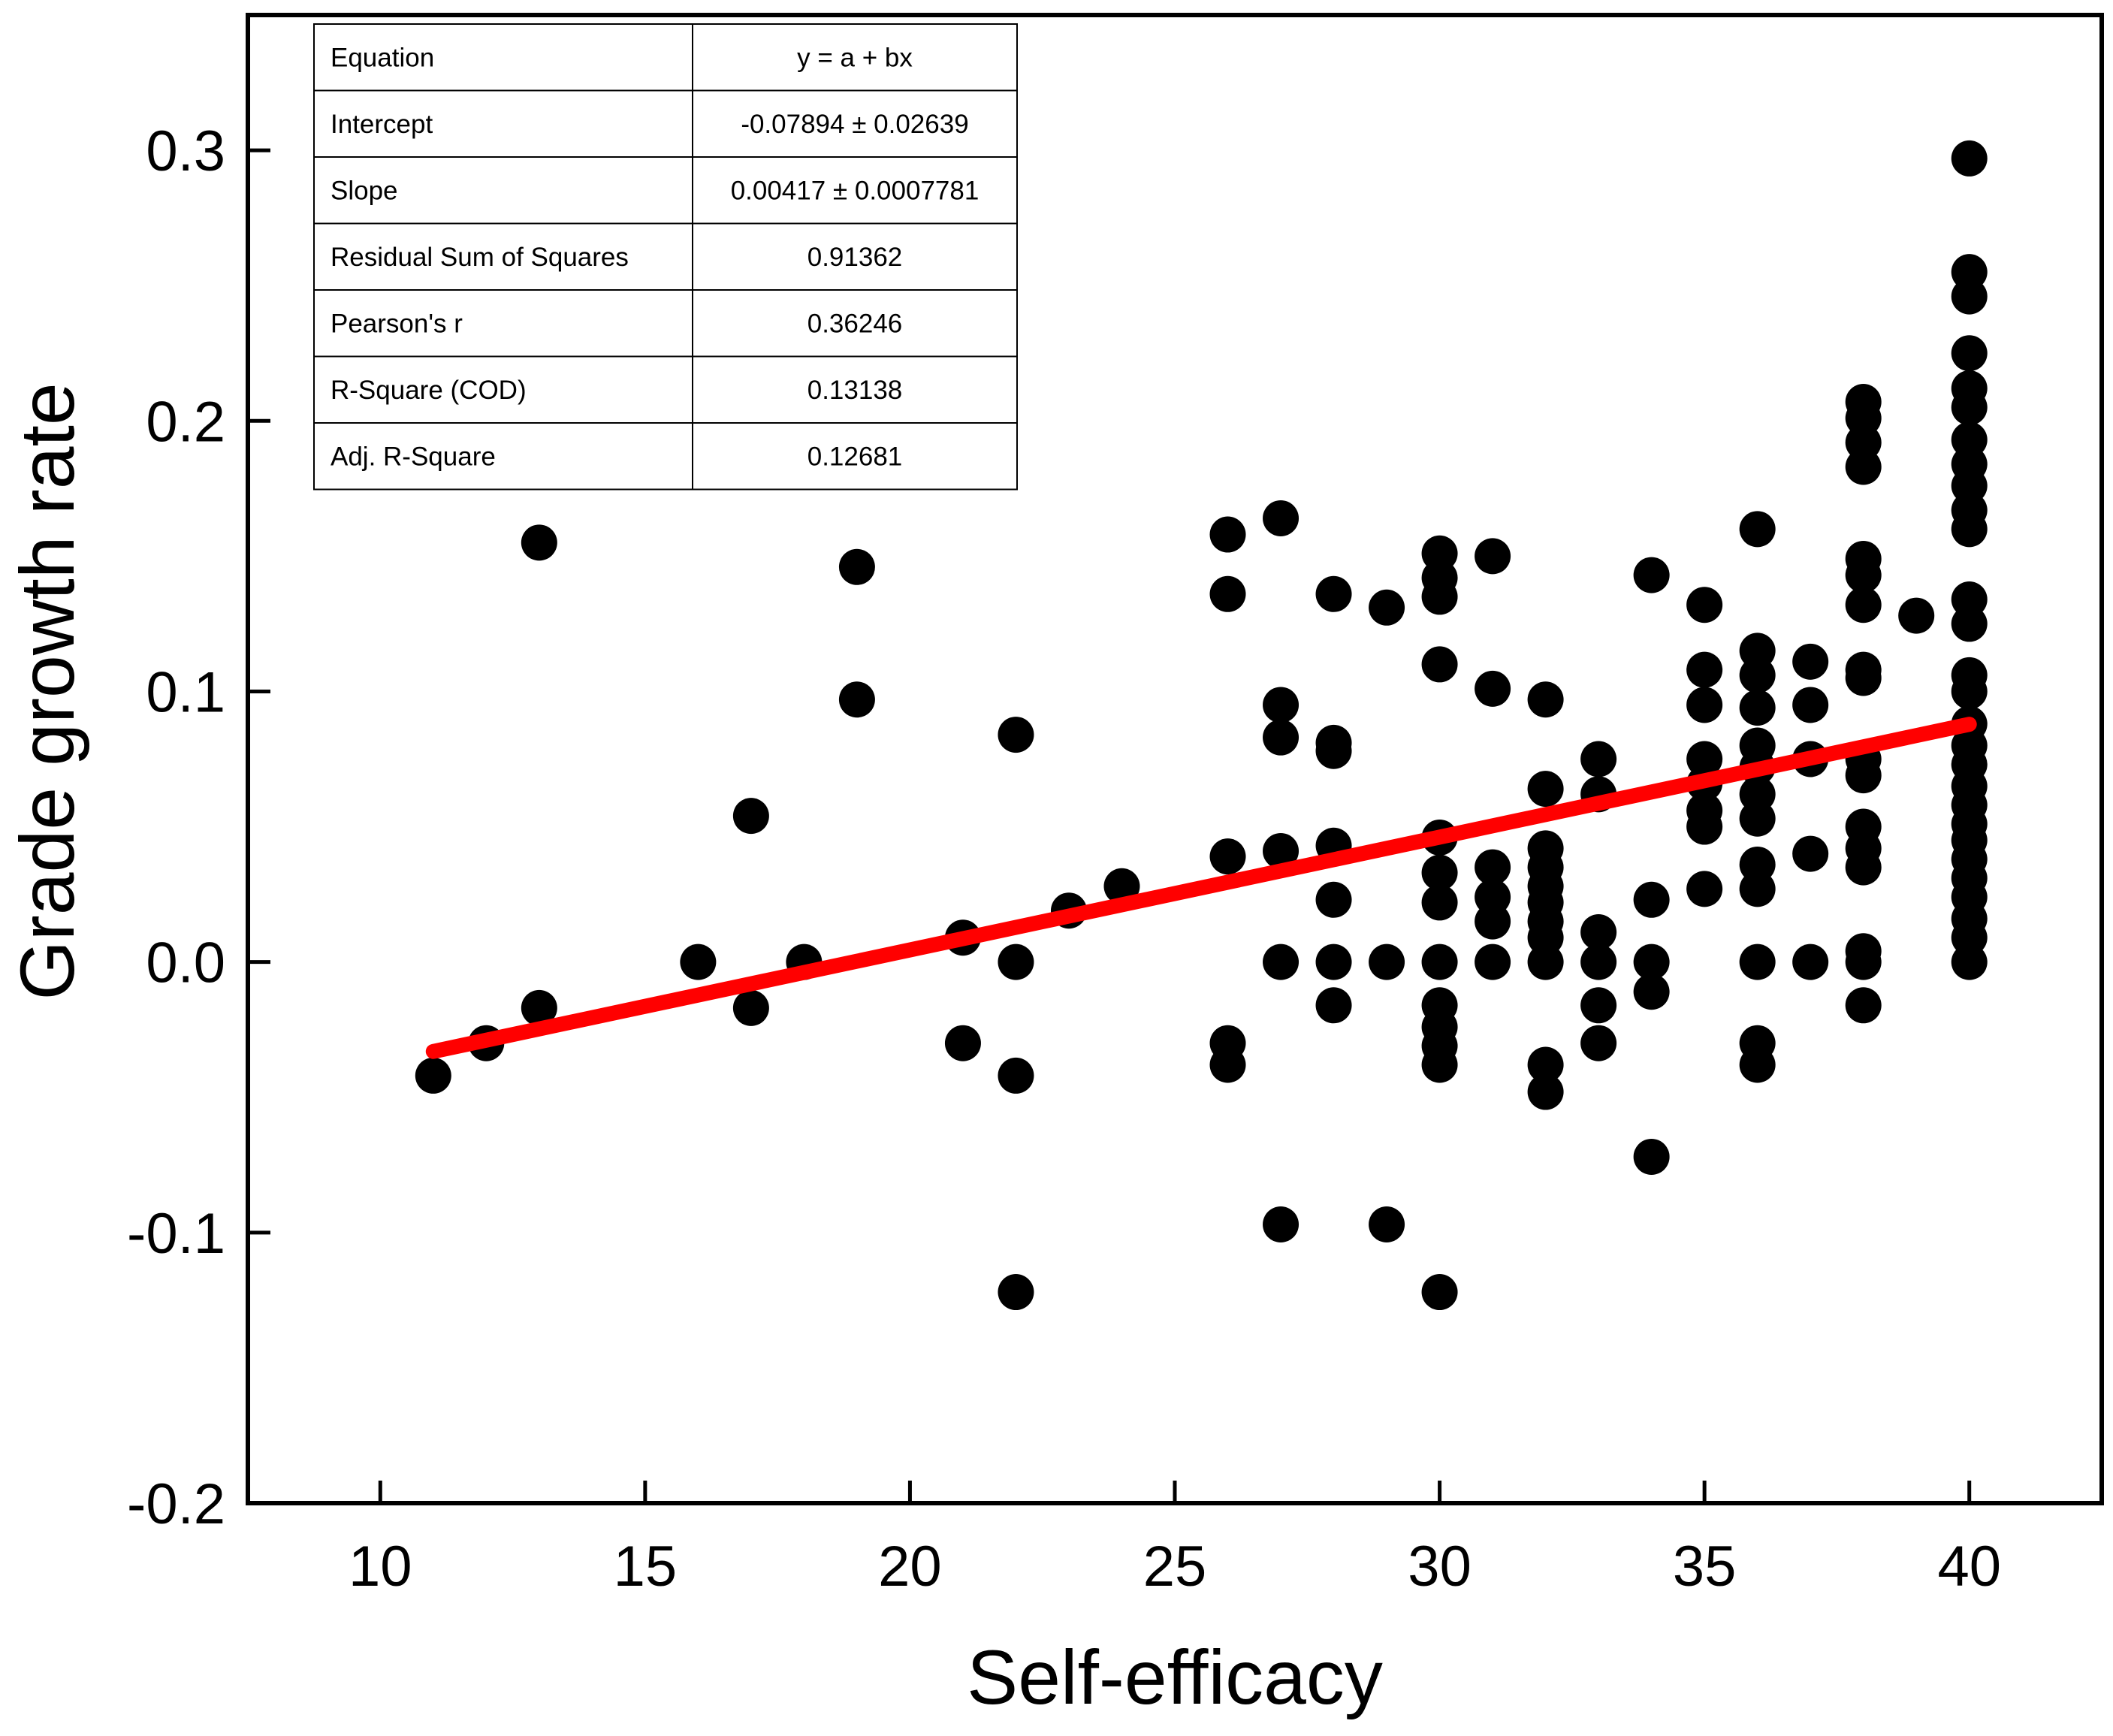 The width and height of the screenshot is (2113, 1736). Describe the element at coordinates (382, 57) in the screenshot. I see `stats-label: Equation` at that location.